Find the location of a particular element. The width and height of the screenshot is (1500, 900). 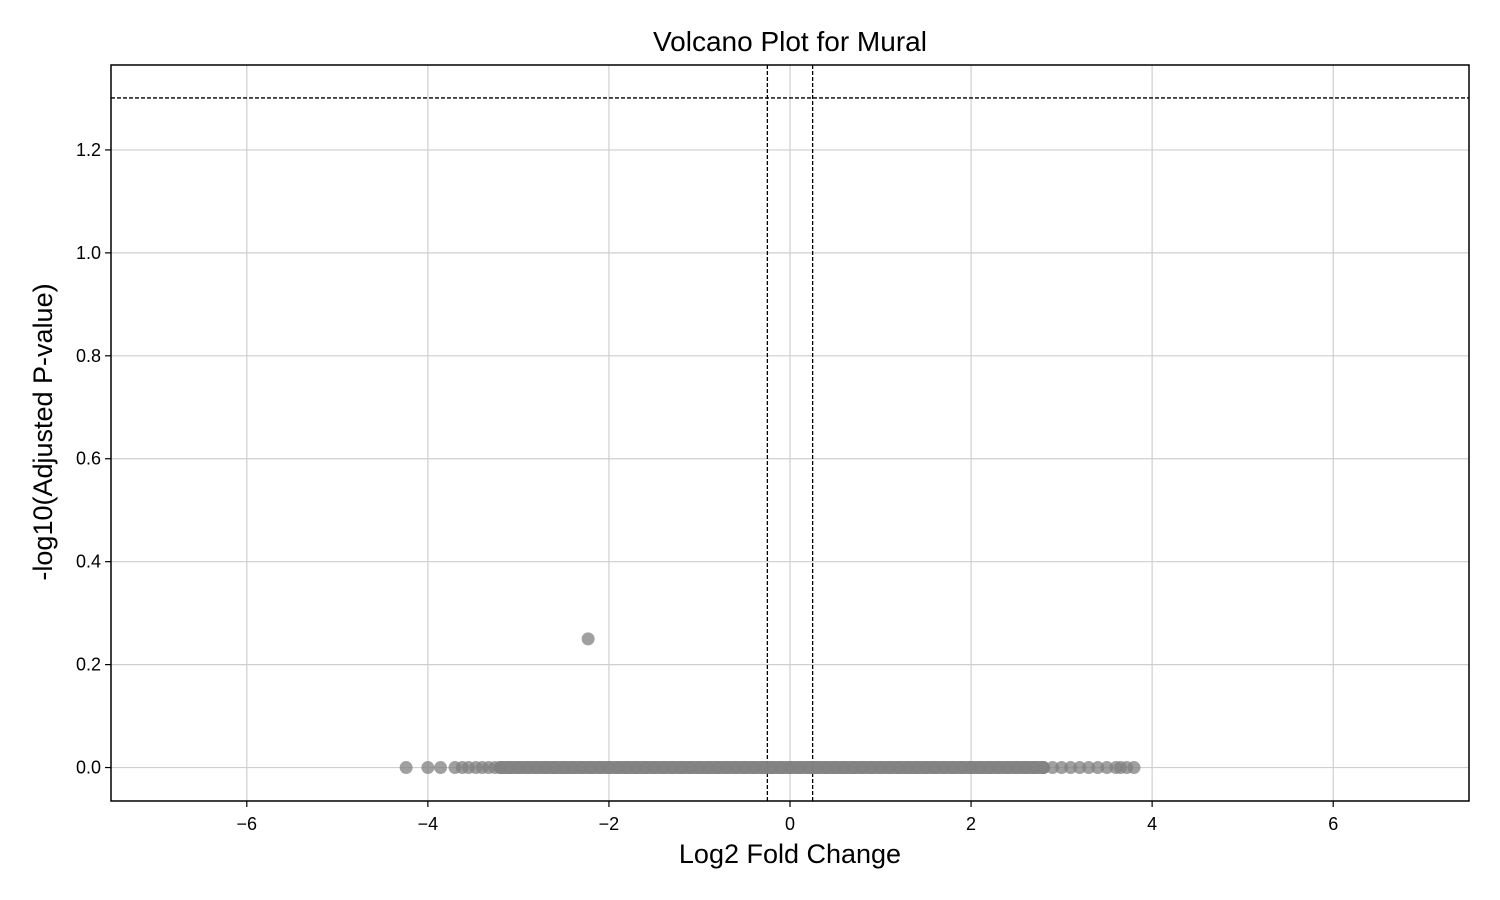

y-tick-label: 1.2 is located at coordinates (88, 150).